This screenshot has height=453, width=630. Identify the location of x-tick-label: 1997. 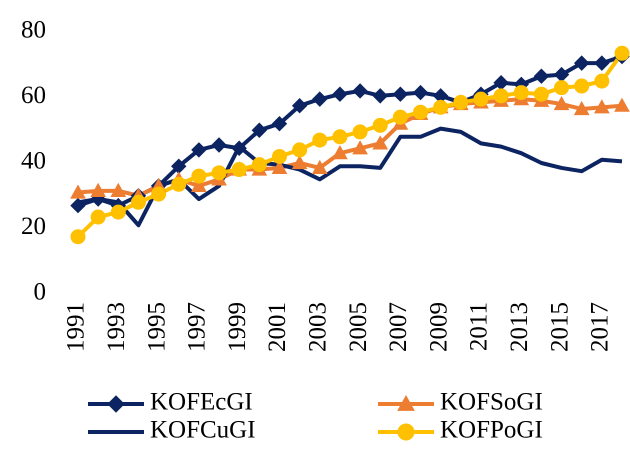
(197, 327).